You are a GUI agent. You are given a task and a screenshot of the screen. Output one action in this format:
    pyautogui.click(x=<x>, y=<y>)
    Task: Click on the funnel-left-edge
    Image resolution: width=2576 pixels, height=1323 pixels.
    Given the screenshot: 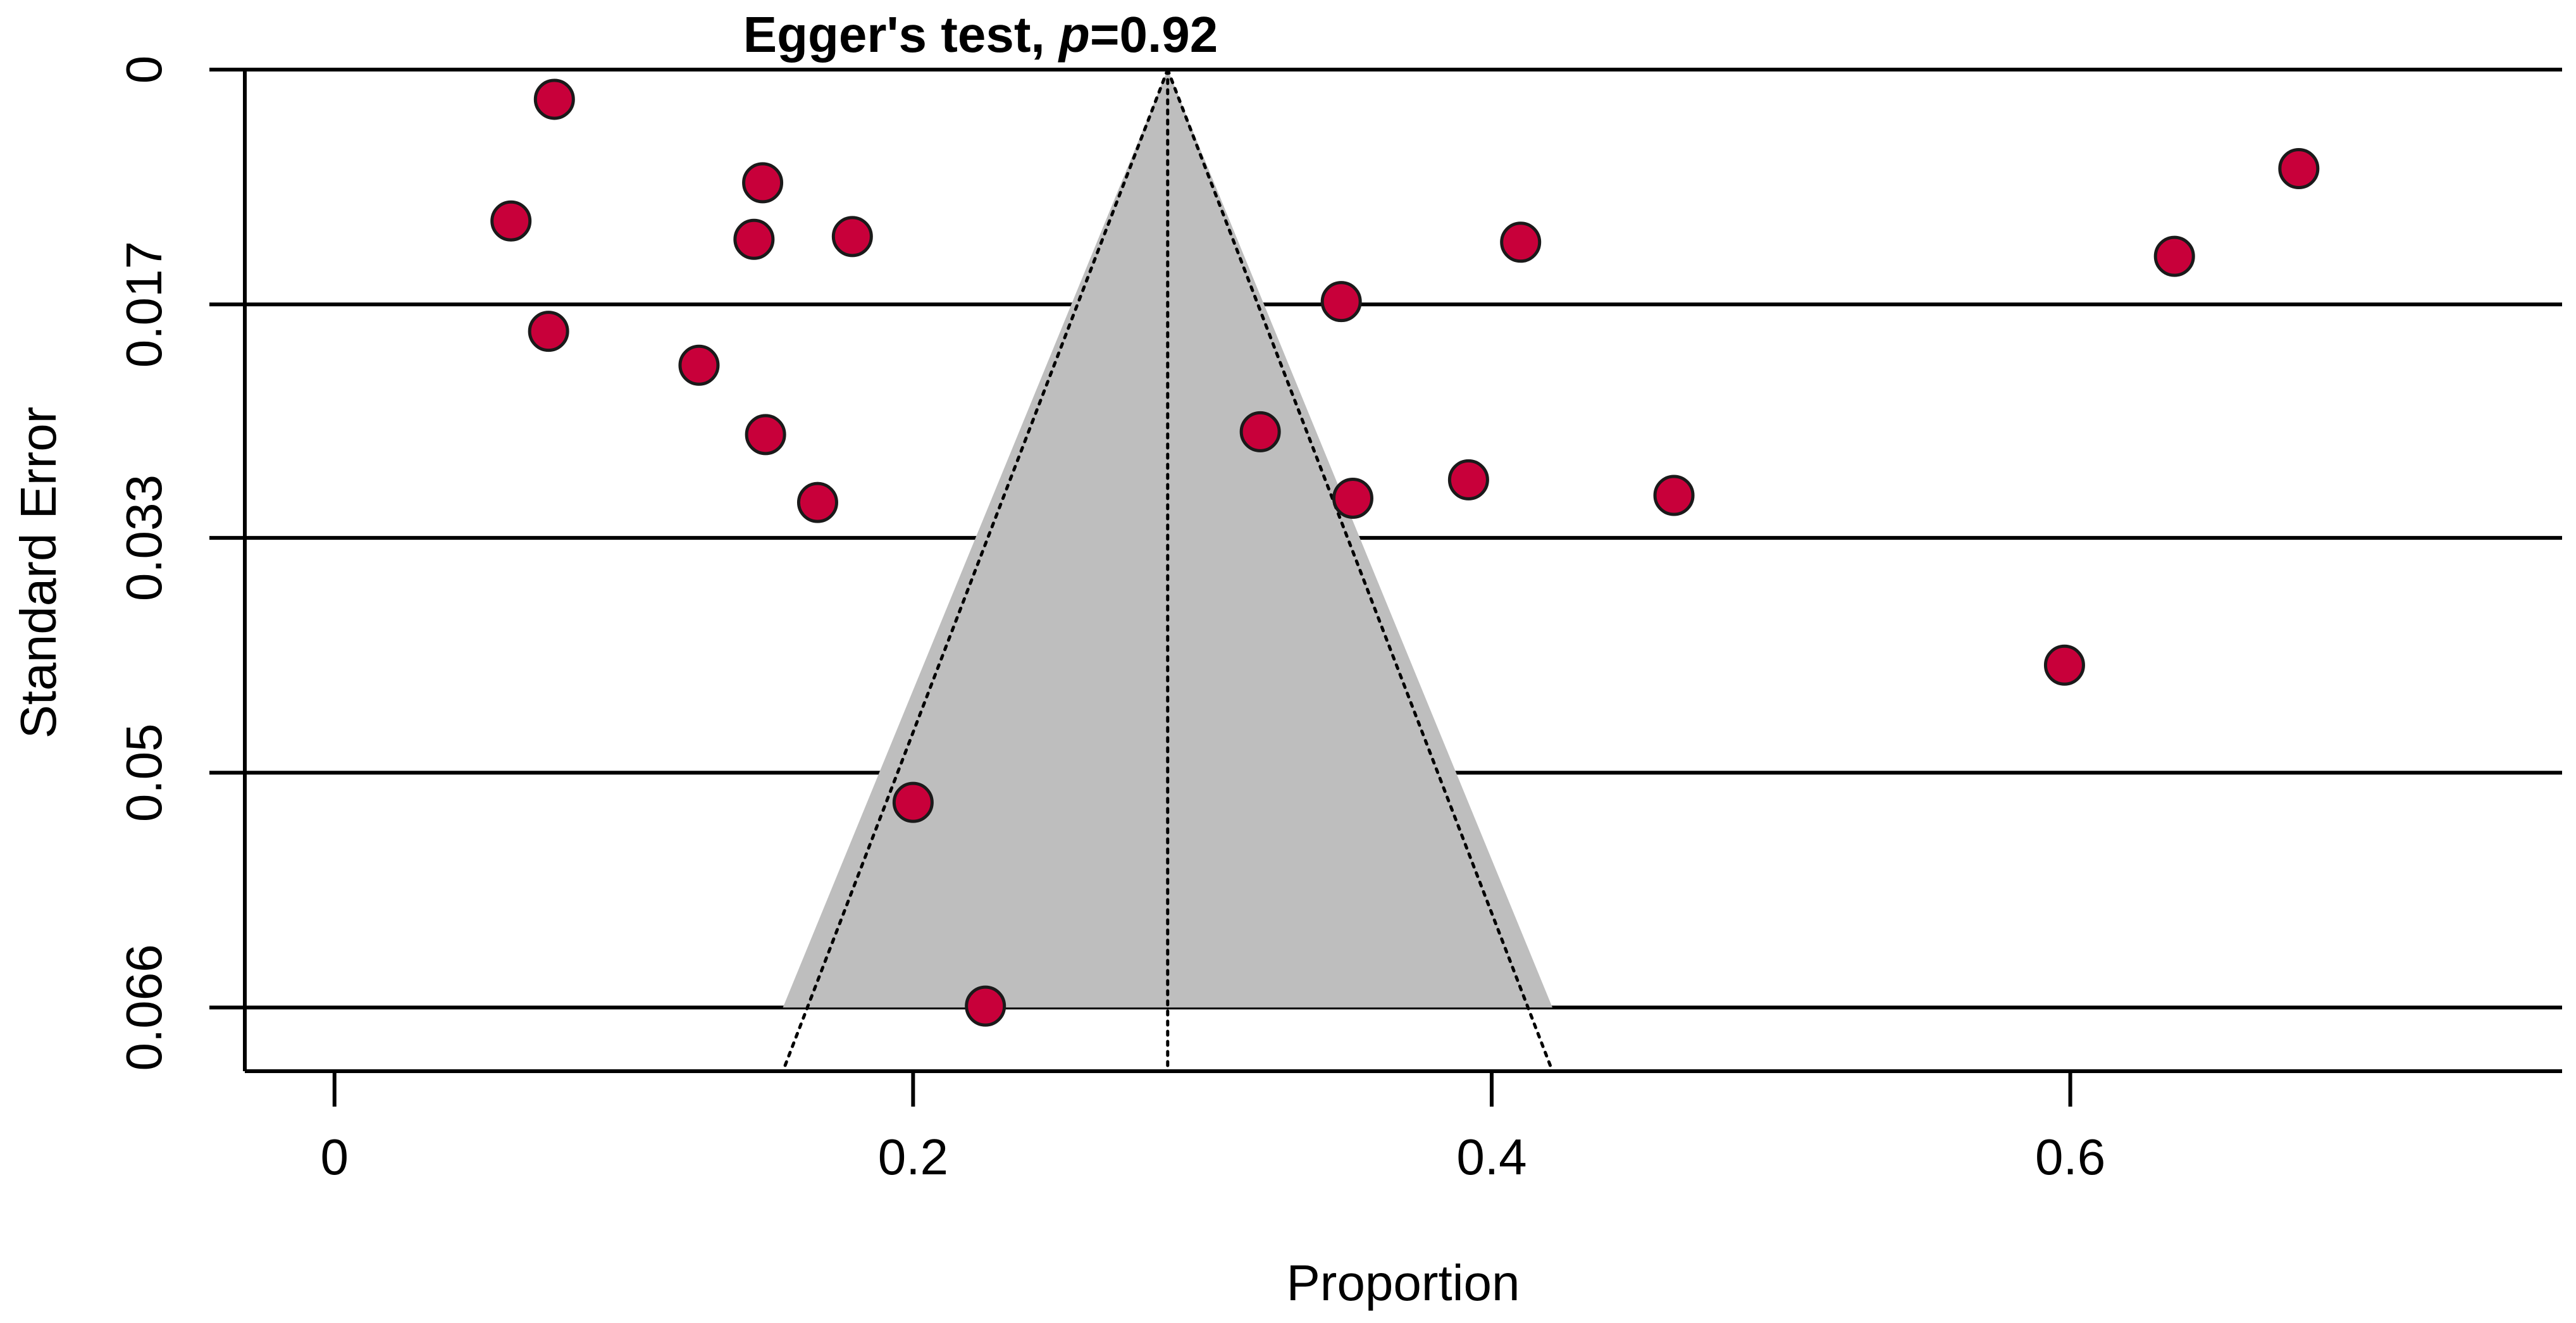 What is the action you would take?
    pyautogui.click(x=976, y=570)
    